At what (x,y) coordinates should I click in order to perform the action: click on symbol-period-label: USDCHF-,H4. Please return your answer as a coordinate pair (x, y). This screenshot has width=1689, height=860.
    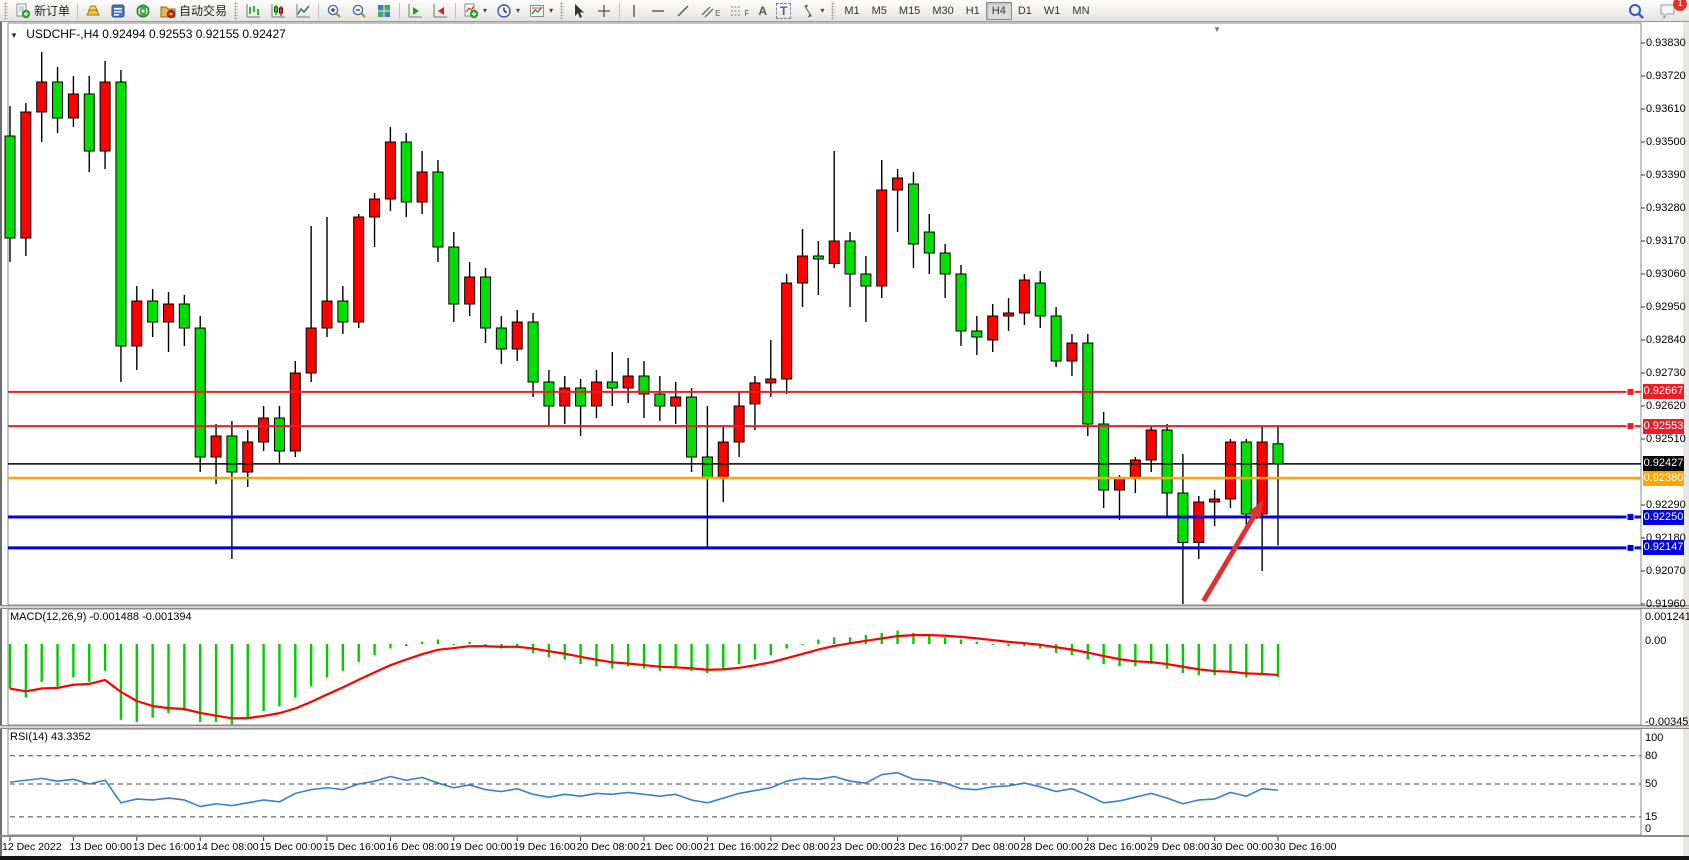
    Looking at the image, I should click on (62, 34).